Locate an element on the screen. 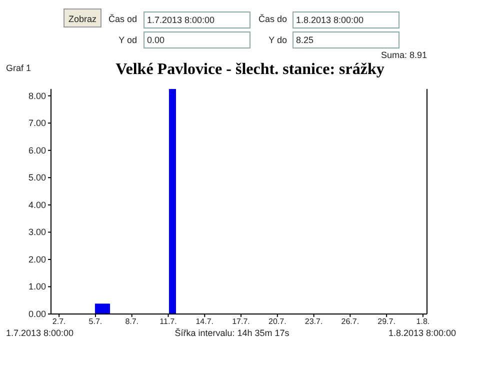 The image size is (500, 381). y-tick-label: 6.00 is located at coordinates (37, 150).